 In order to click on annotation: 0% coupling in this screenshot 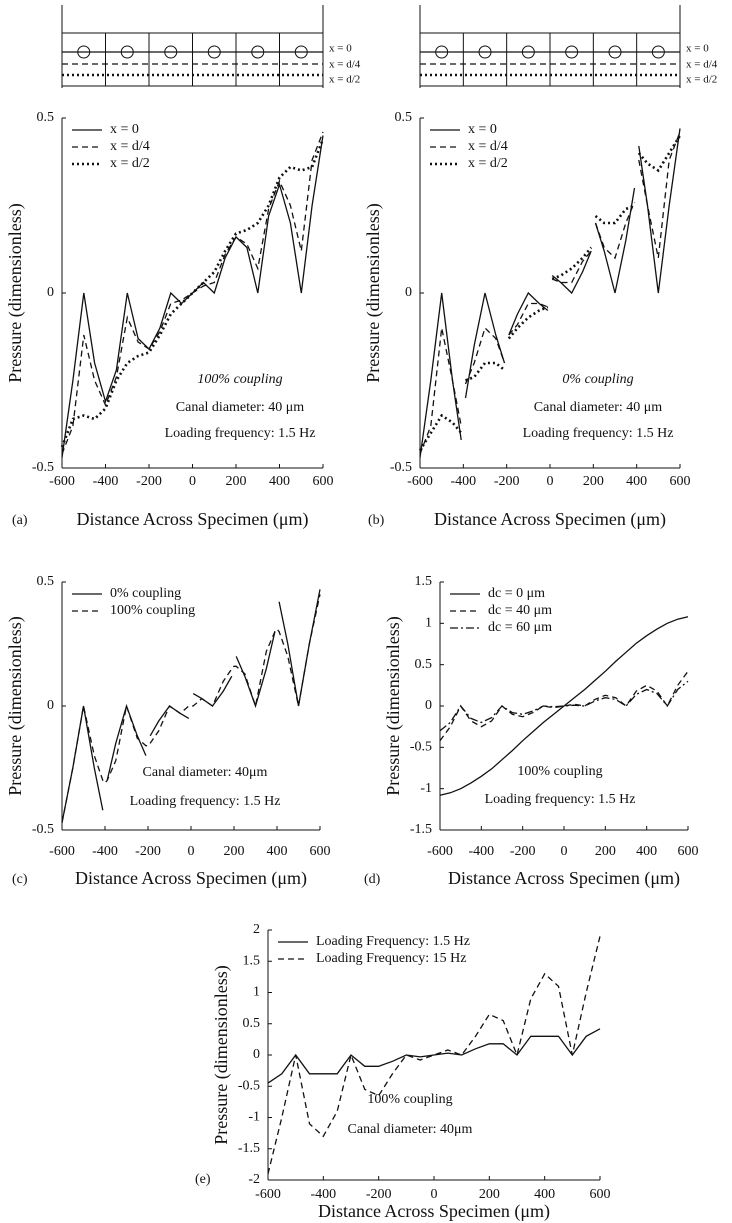, I will do `click(597, 379)`.